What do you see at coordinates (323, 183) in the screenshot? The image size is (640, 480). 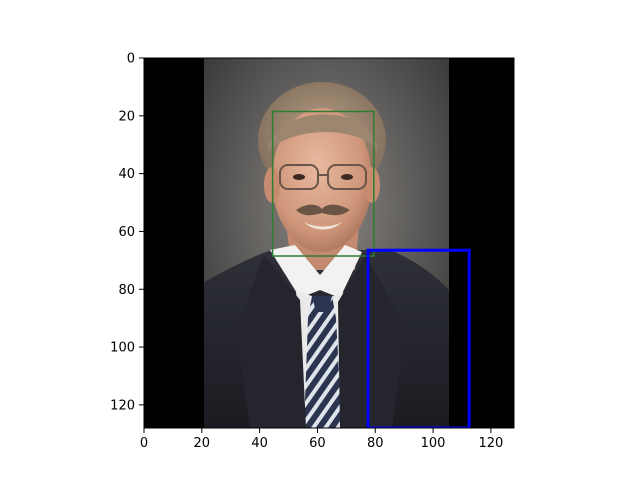 I see `face-box` at bounding box center [323, 183].